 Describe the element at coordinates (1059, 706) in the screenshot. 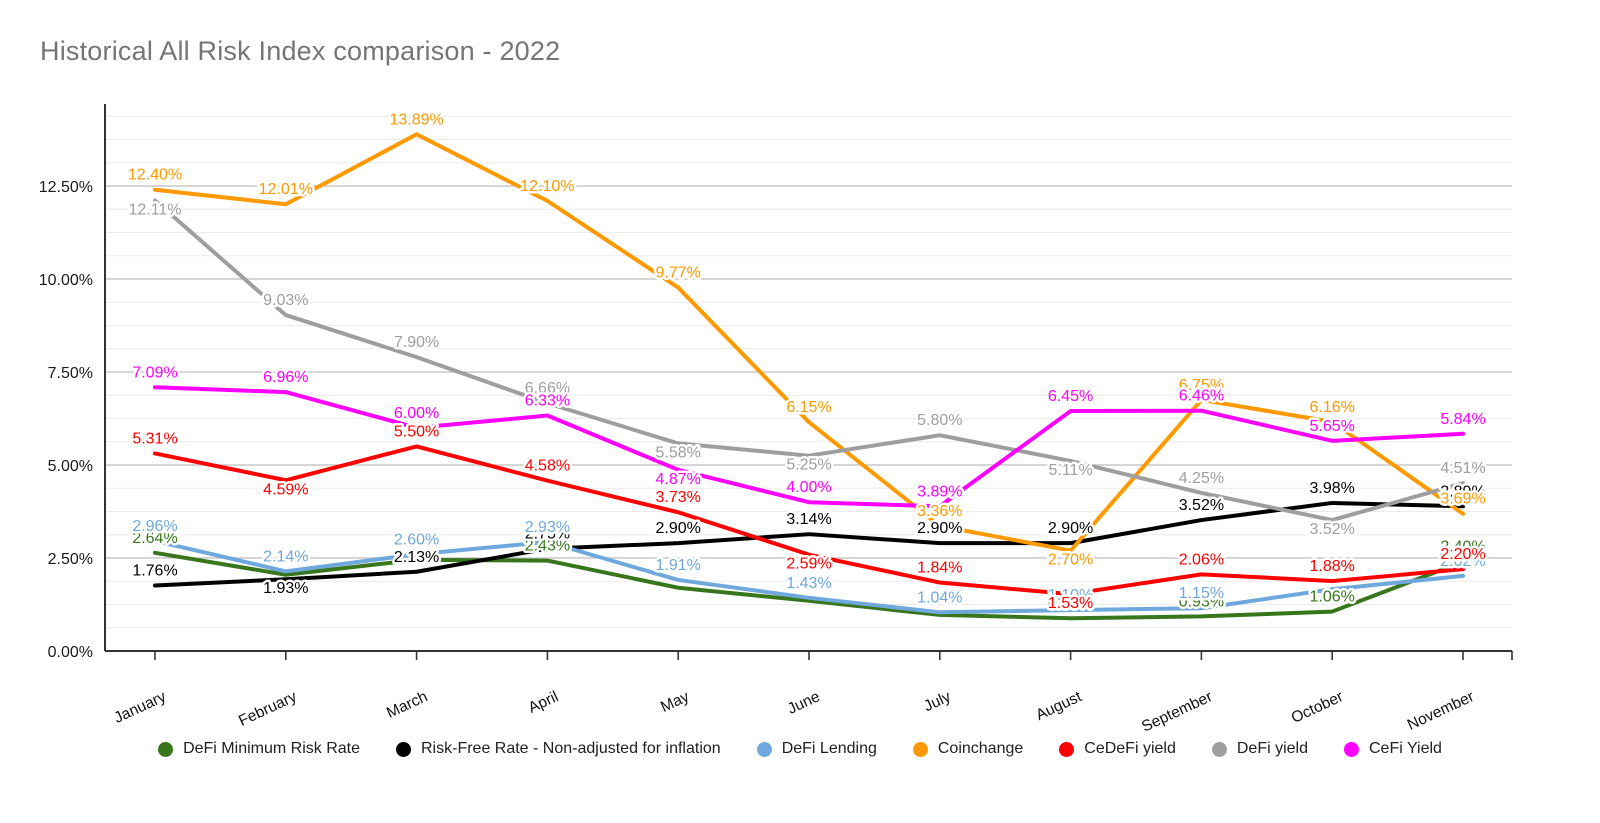

I see `x-axis-month-label: August` at that location.